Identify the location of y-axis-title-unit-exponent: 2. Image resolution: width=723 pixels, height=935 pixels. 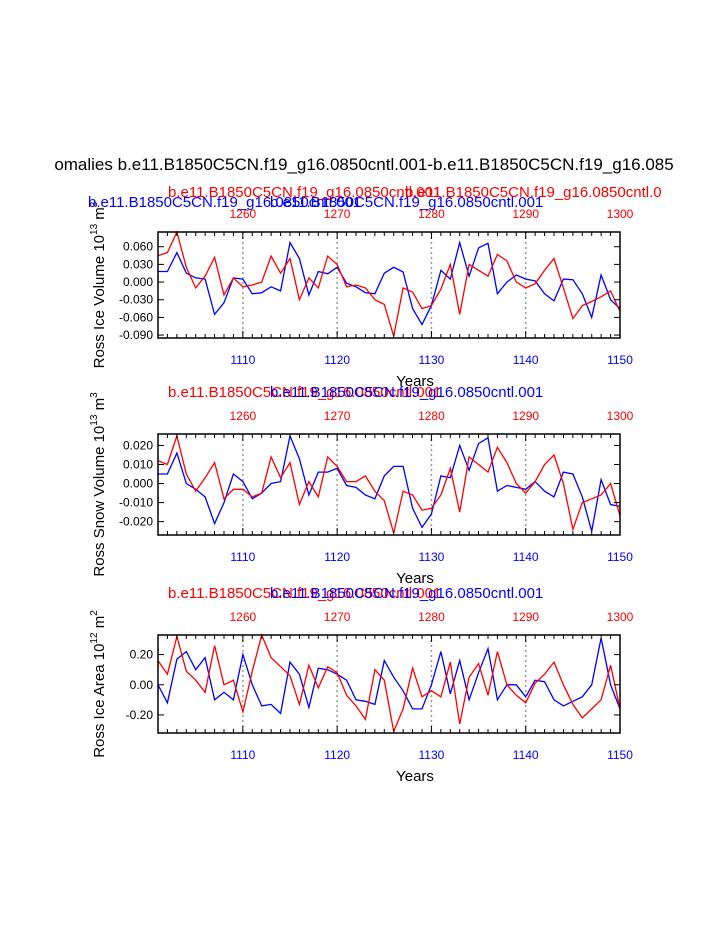
(94, 613).